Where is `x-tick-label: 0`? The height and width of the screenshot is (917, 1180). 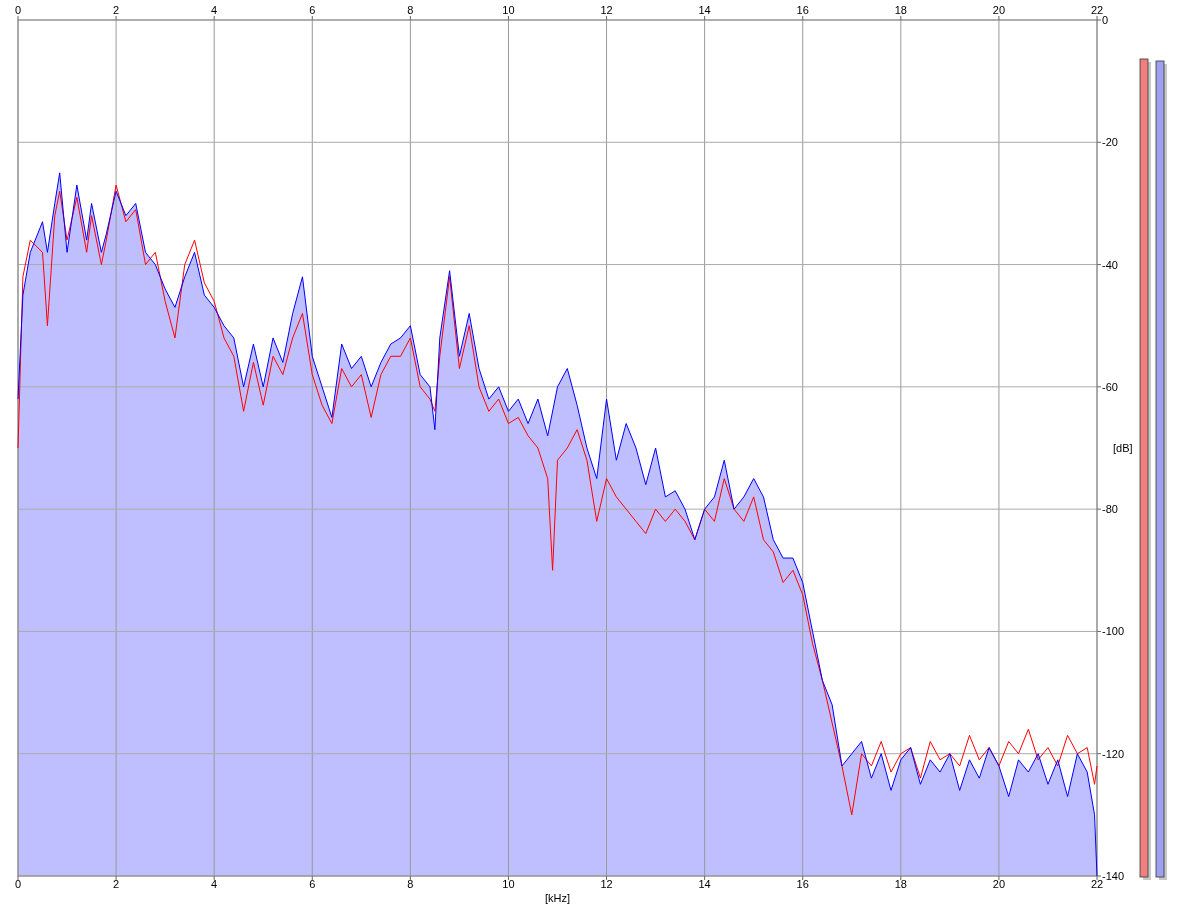 x-tick-label: 0 is located at coordinates (18, 884).